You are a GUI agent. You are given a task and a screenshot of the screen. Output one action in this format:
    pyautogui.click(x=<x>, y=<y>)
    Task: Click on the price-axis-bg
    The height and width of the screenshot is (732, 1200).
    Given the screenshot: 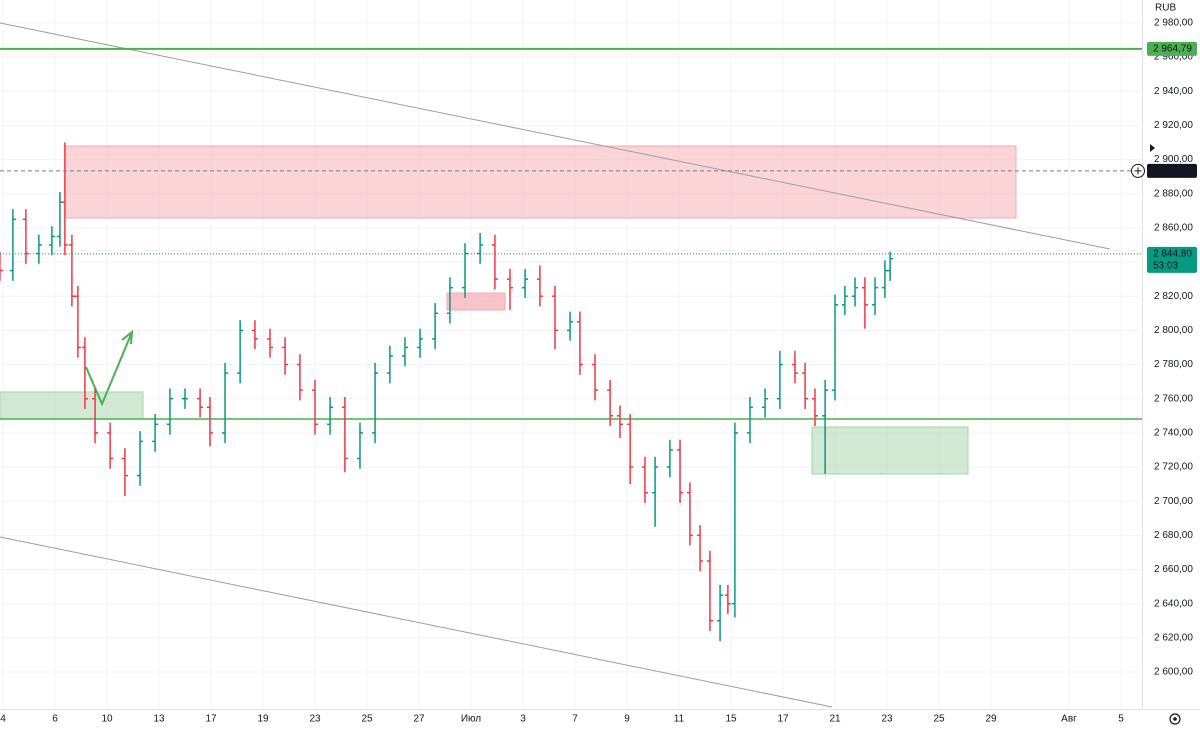 What is the action you would take?
    pyautogui.click(x=1171, y=366)
    